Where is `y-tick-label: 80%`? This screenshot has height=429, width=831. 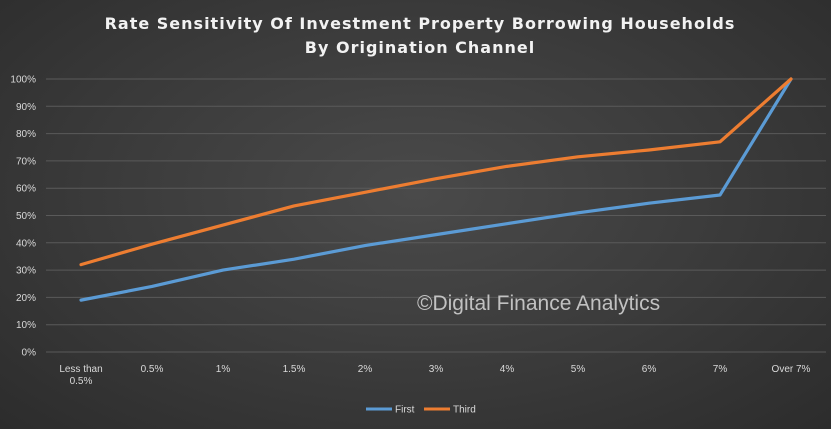 y-tick-label: 80% is located at coordinates (26, 134).